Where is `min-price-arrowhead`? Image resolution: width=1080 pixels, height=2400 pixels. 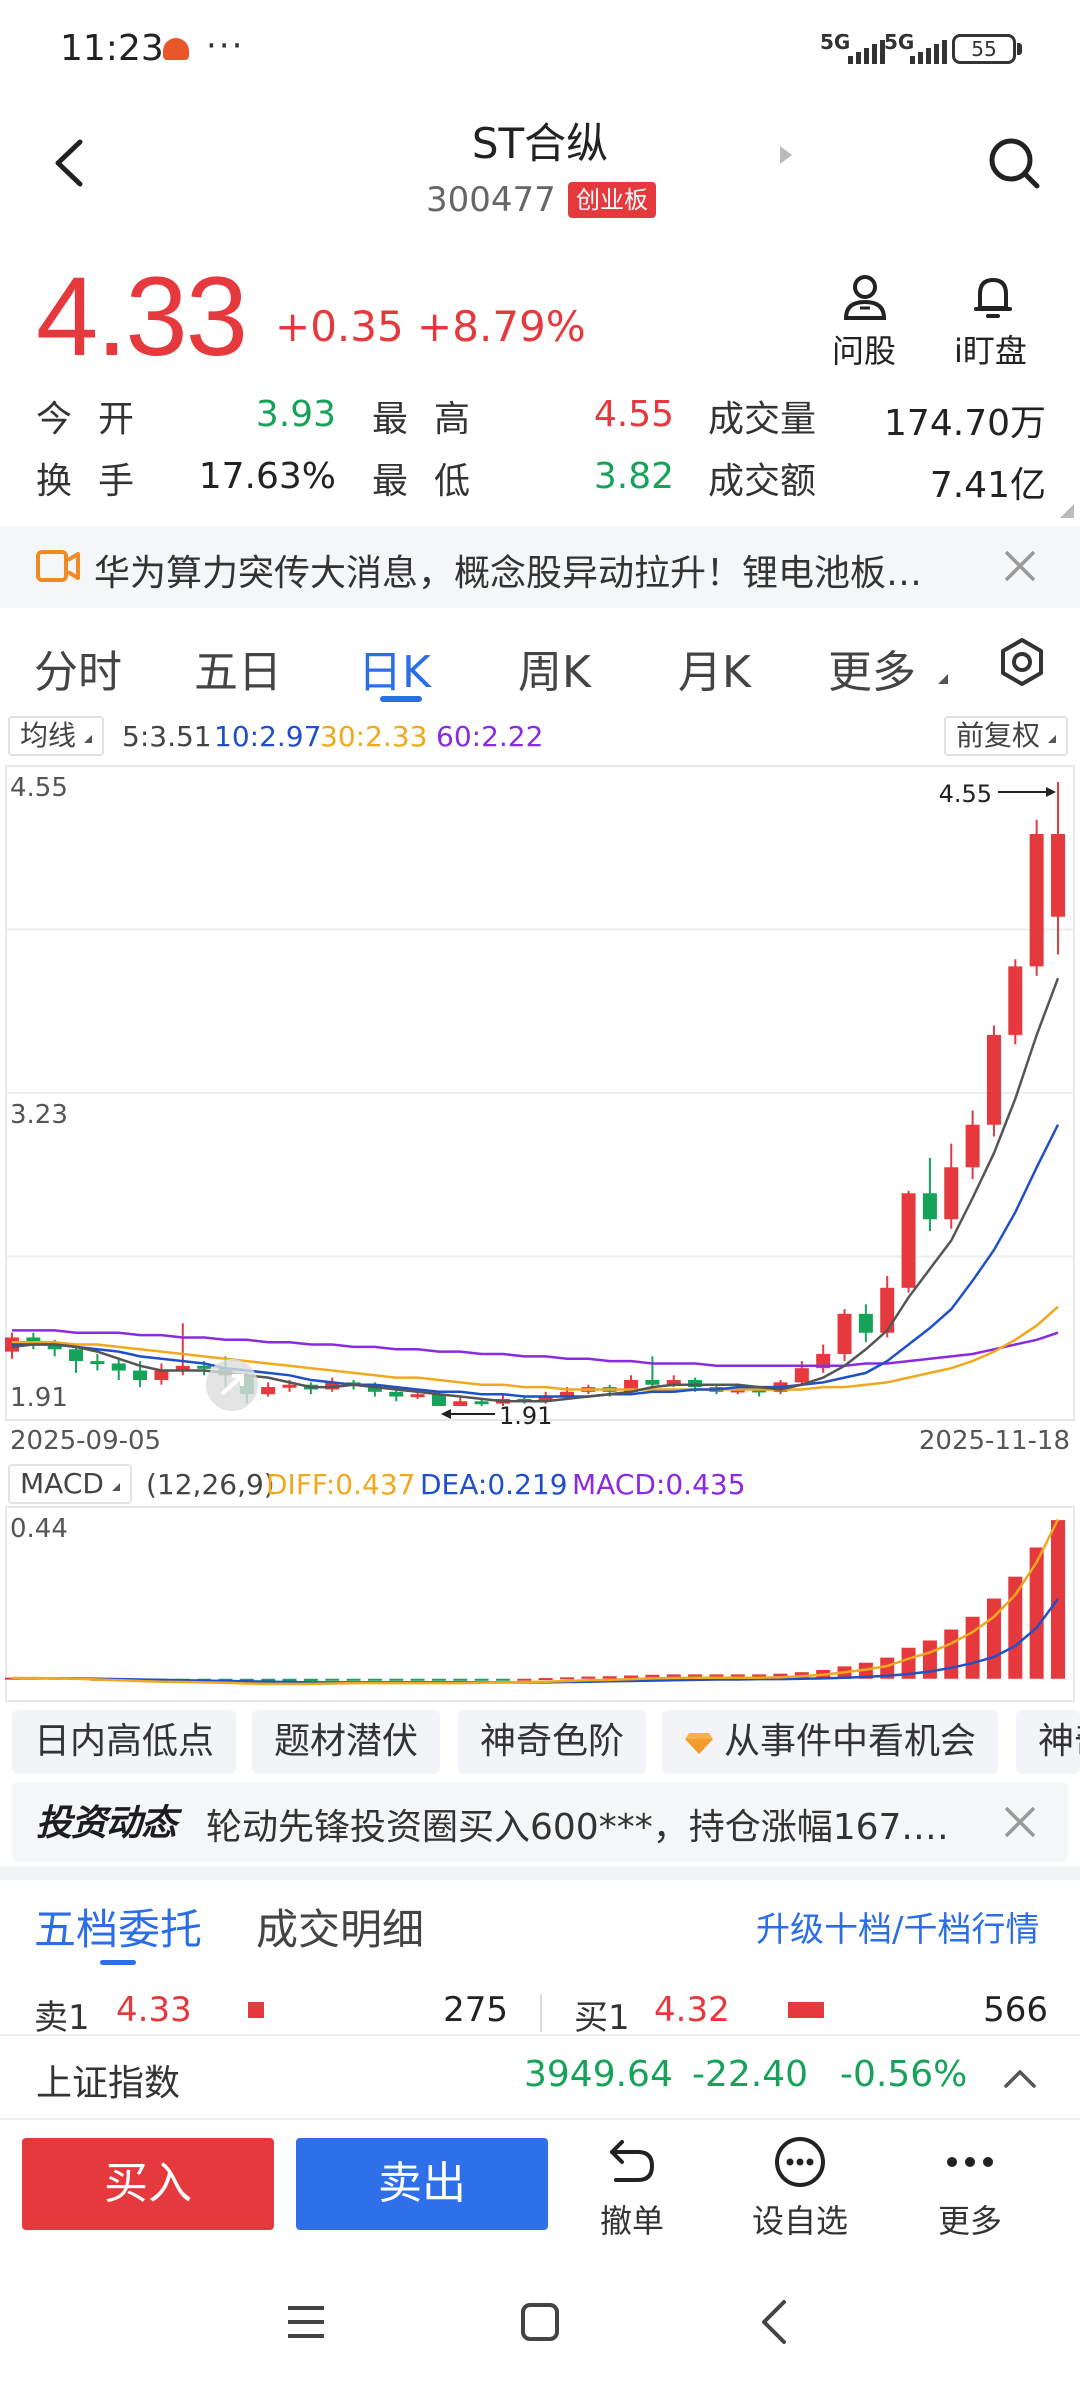
min-price-arrowhead is located at coordinates (445, 1414).